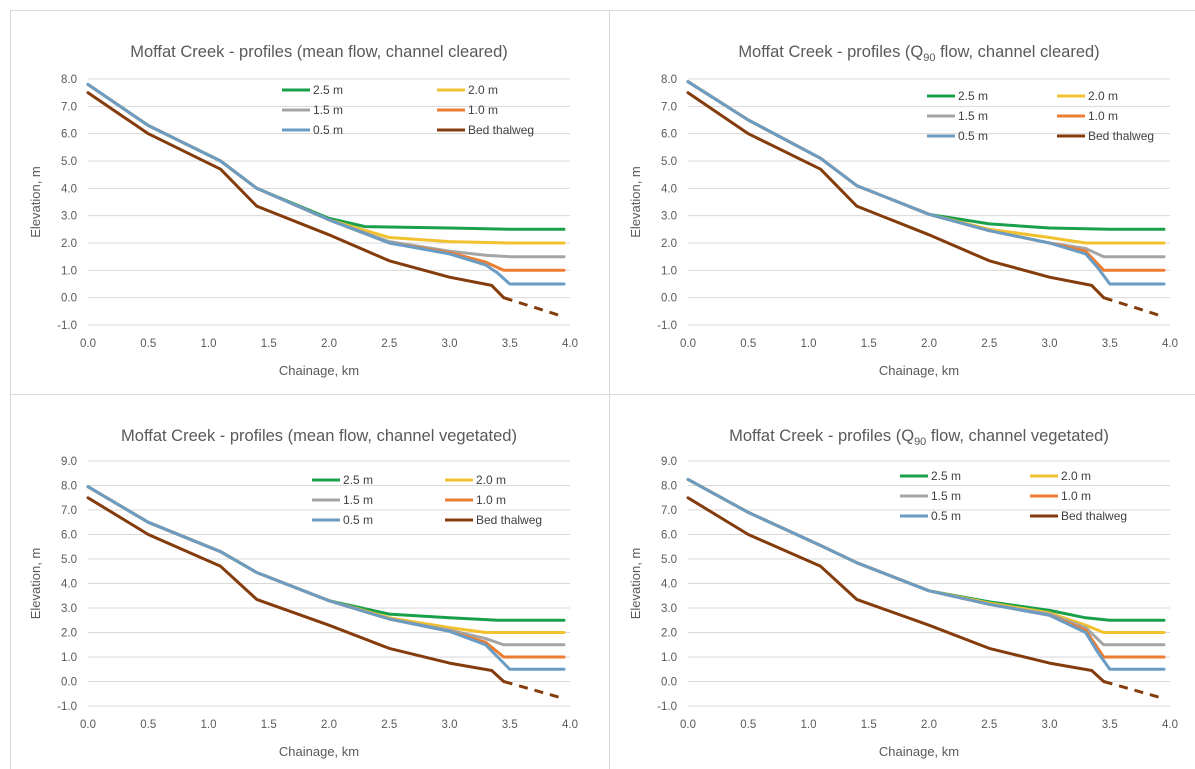  I want to click on vertical-divider, so click(609, 389).